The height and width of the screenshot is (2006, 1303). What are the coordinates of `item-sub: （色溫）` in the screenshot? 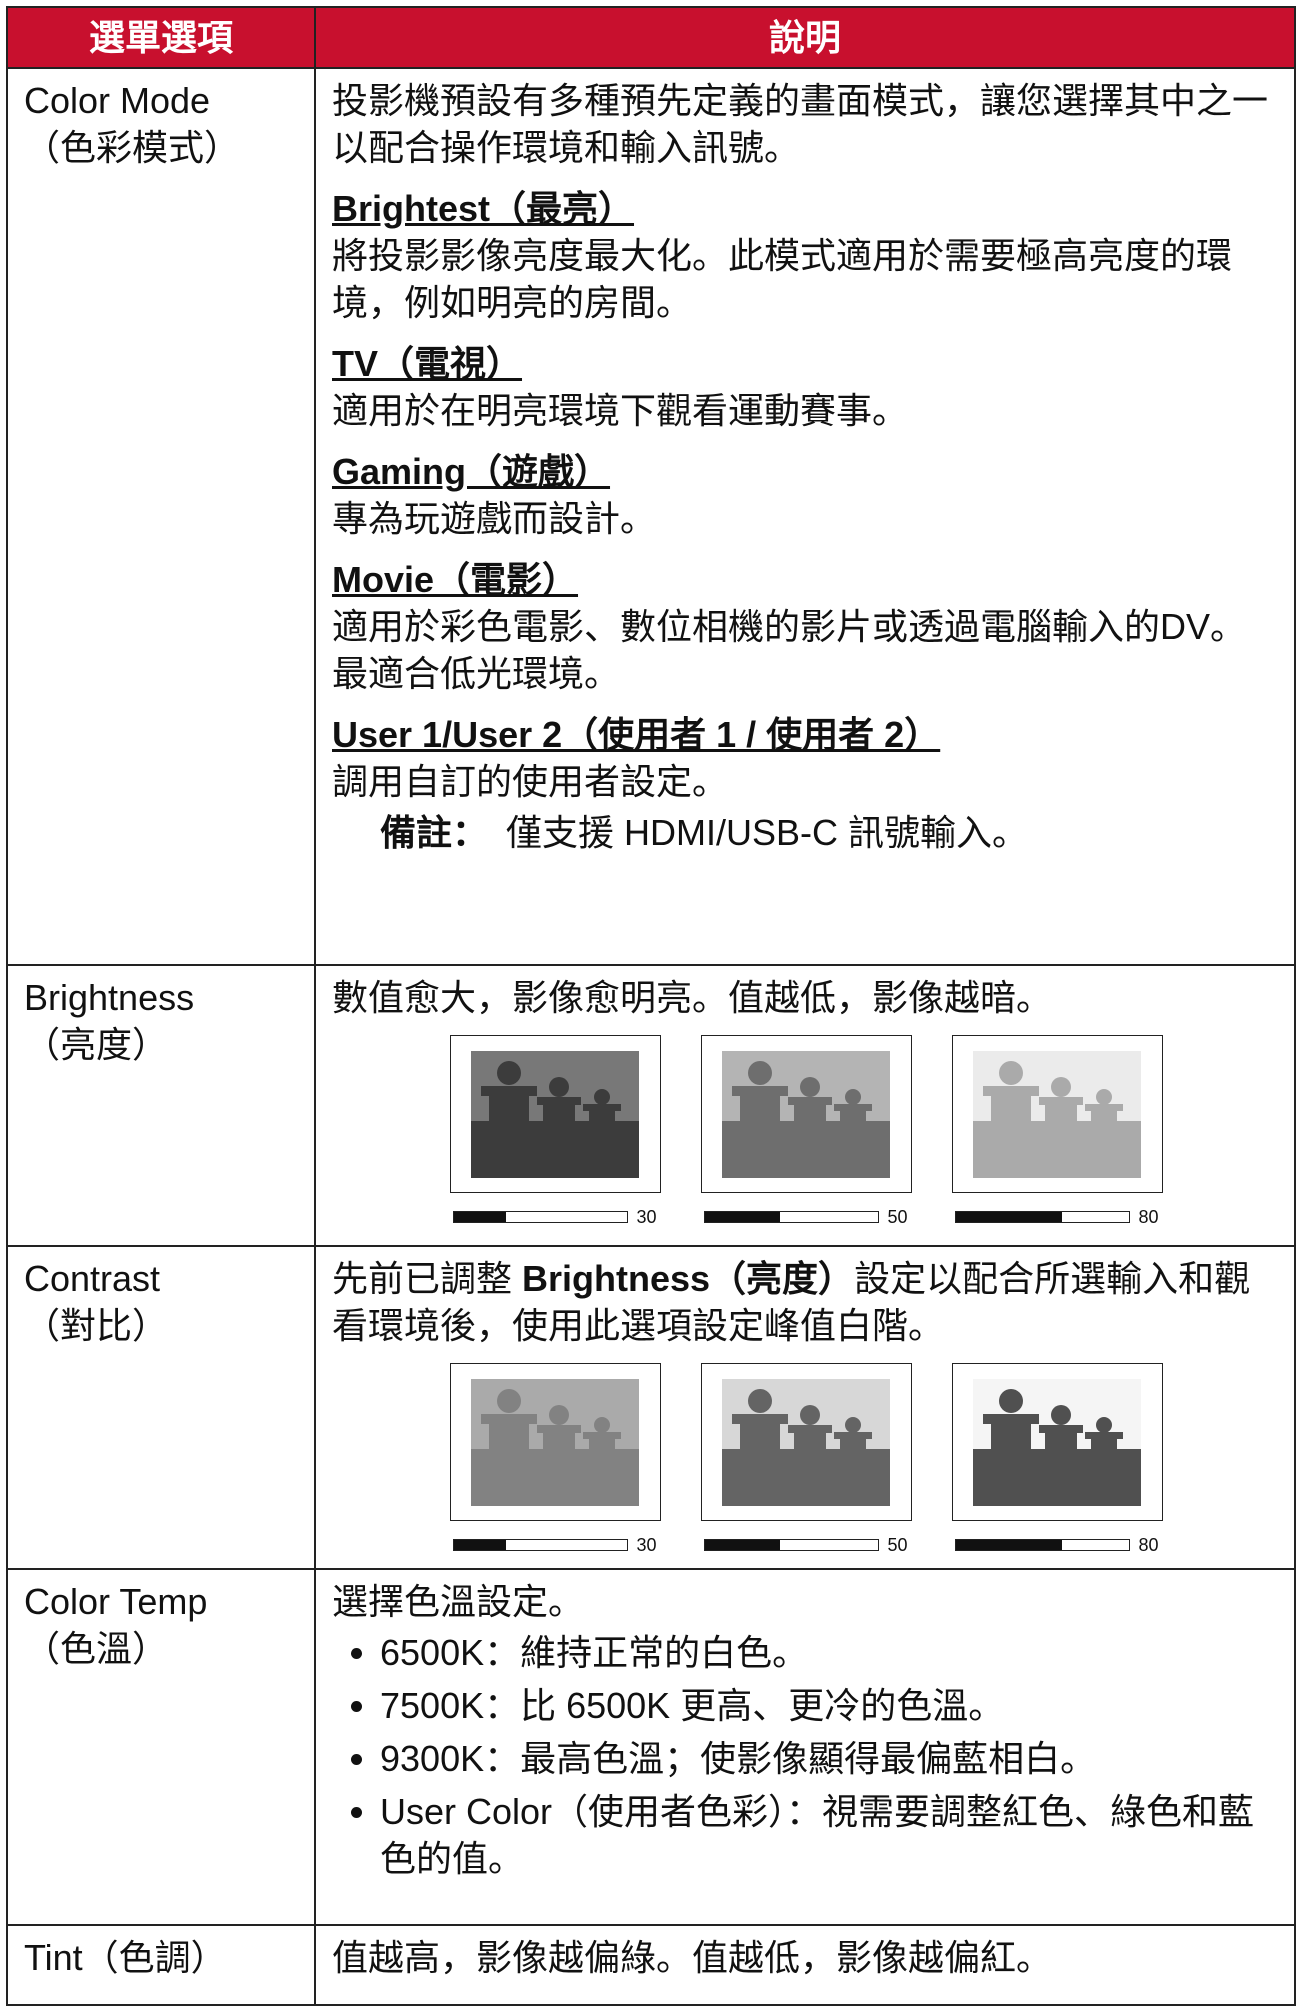 It's located at (96, 1648).